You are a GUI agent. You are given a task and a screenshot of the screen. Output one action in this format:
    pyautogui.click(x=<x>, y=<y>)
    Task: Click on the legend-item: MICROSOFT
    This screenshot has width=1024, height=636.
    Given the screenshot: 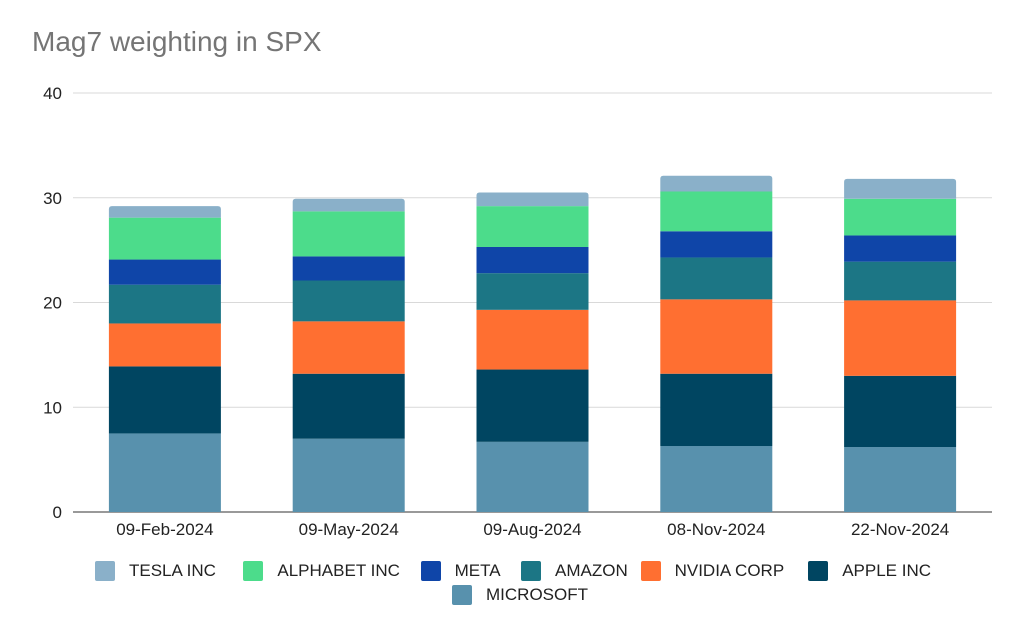 What is the action you would take?
    pyautogui.click(x=520, y=595)
    